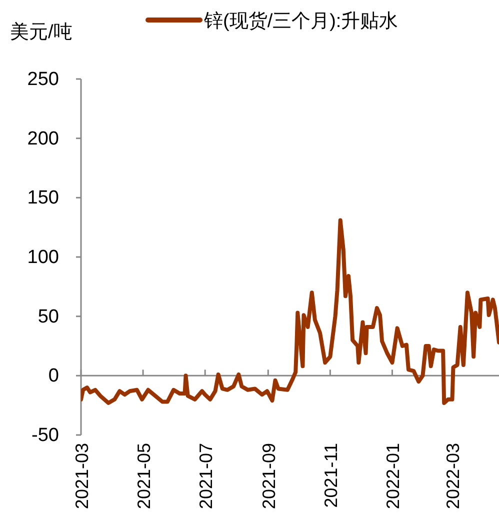 The width and height of the screenshot is (499, 531). What do you see at coordinates (48, 317) in the screenshot?
I see `y-tick-label: 50` at bounding box center [48, 317].